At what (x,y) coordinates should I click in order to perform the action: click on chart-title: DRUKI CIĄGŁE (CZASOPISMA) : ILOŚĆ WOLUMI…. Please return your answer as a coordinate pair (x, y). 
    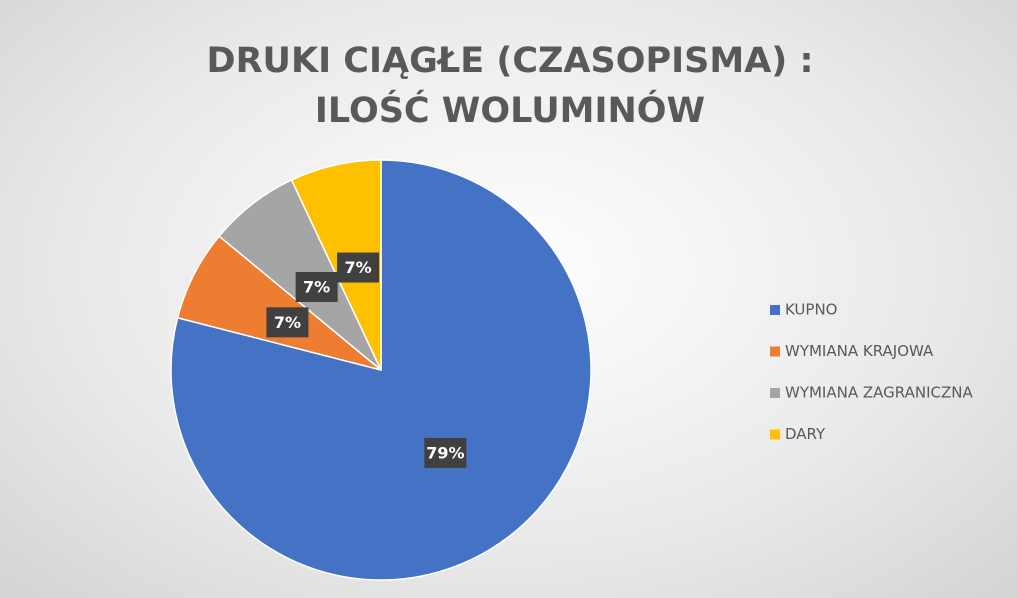
    Looking at the image, I should click on (510, 86).